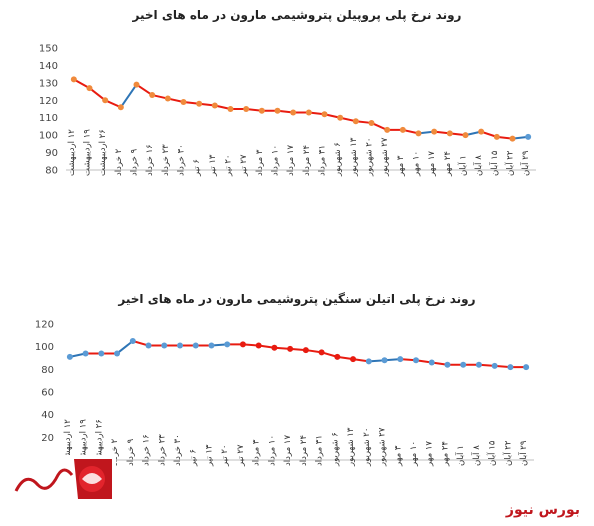  Describe the element at coordinates (99, 442) in the screenshot. I see `x-tick-label: ۲۶ اردیبهشت` at that location.